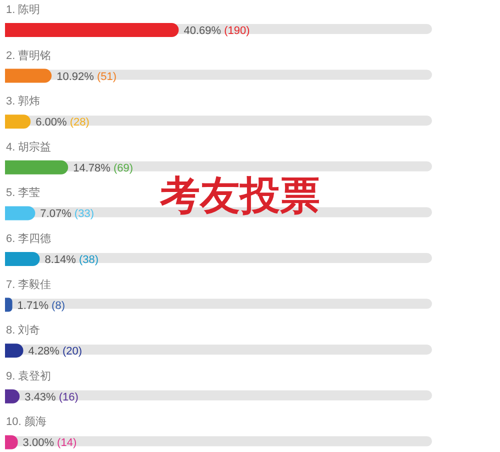 This screenshot has width=500, height=452. What do you see at coordinates (26, 421) in the screenshot?
I see `y-tick-label: 10. 颜海` at bounding box center [26, 421].